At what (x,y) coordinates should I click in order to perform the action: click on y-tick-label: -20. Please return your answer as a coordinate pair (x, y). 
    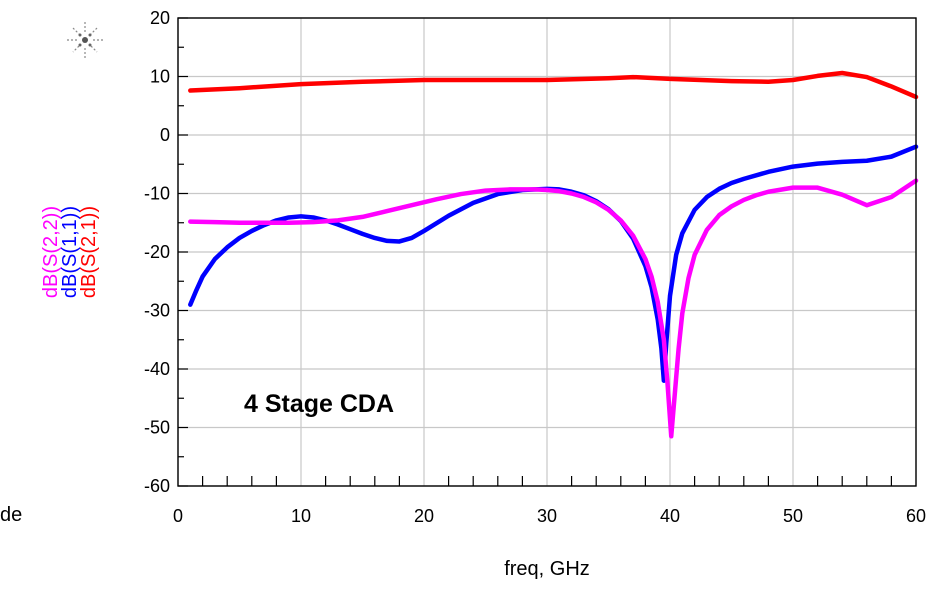
    Looking at the image, I should click on (157, 252).